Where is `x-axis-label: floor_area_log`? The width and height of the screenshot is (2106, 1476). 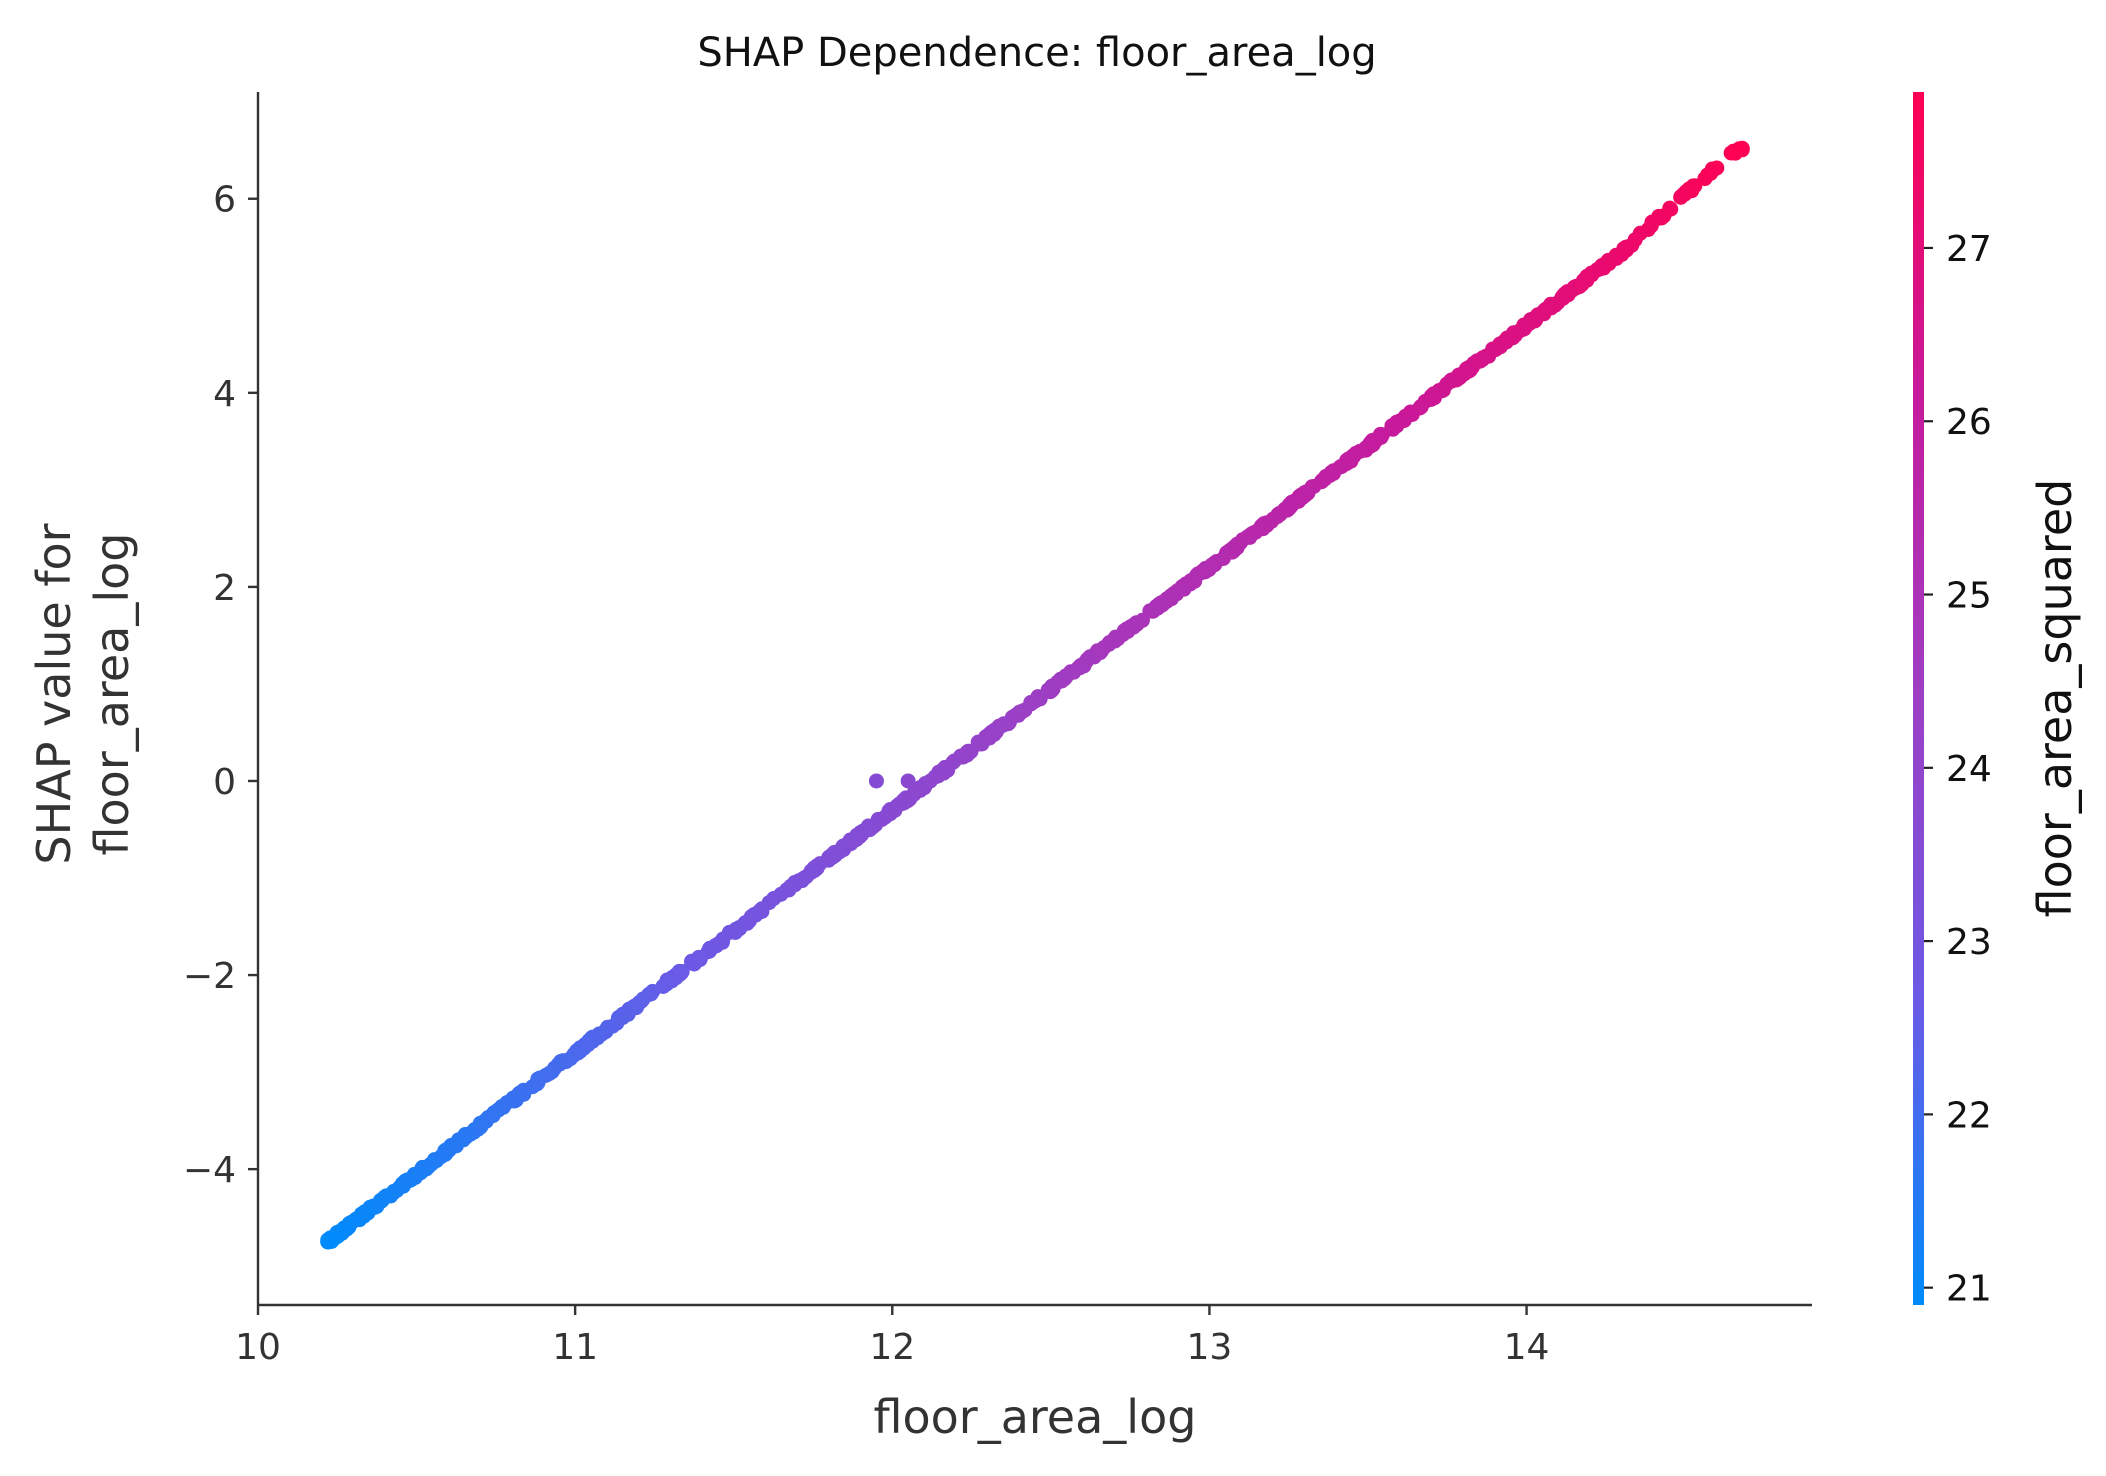 x-axis-label: floor_area_log is located at coordinates (1035, 1417).